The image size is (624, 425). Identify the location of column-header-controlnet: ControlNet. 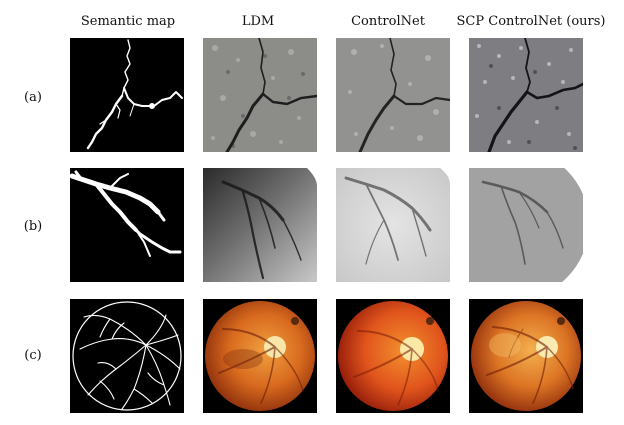
(388, 21).